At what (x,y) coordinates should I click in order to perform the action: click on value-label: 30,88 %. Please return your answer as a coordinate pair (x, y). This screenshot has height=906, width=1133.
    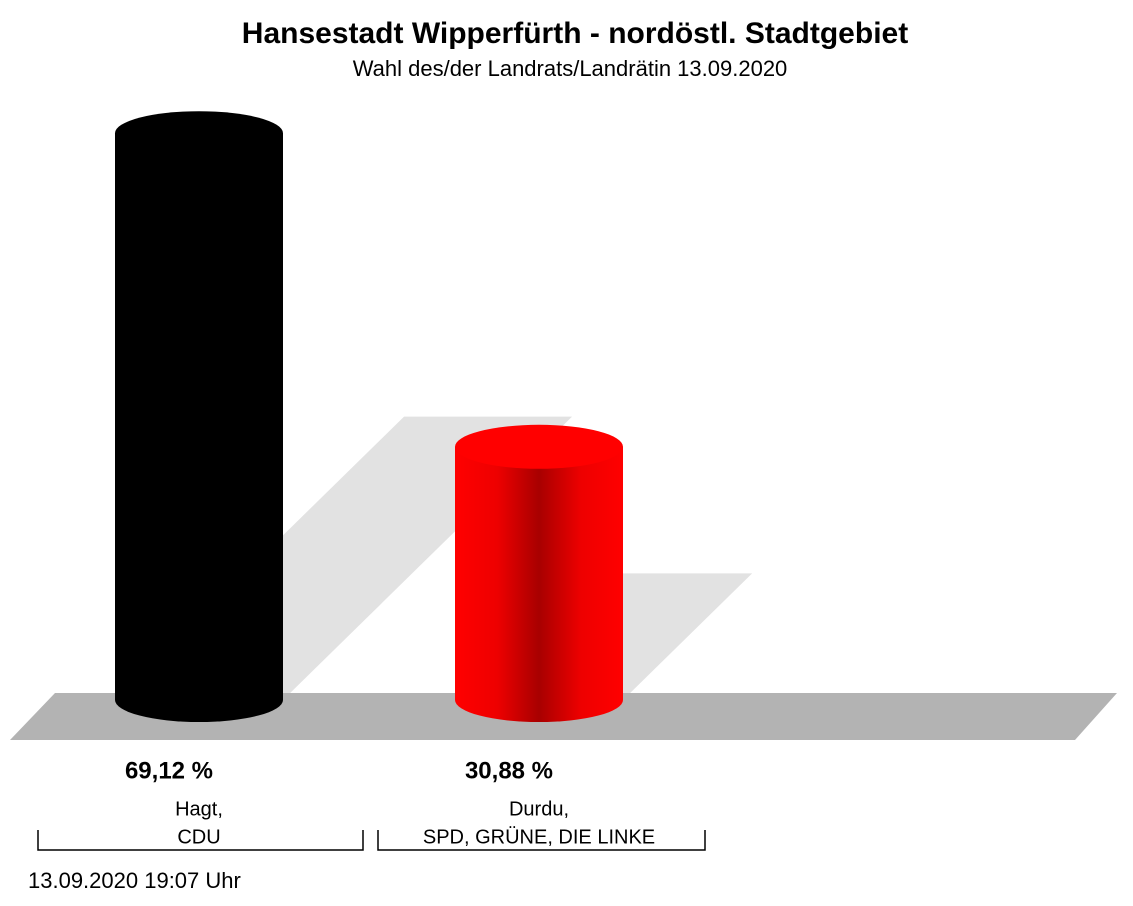
    Looking at the image, I should click on (509, 770).